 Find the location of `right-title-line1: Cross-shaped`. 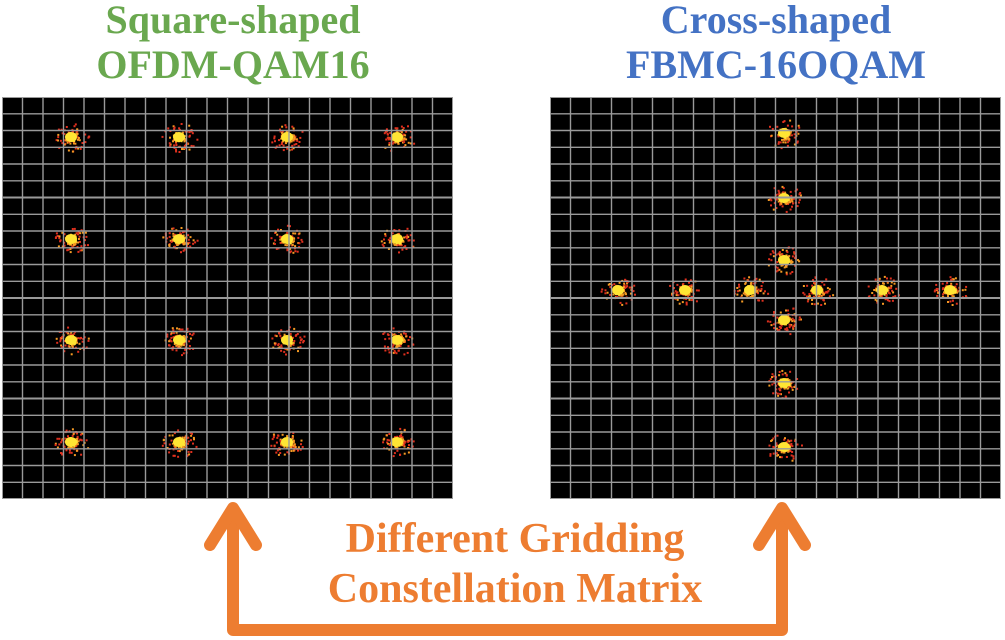

right-title-line1: Cross-shaped is located at coordinates (776, 21).